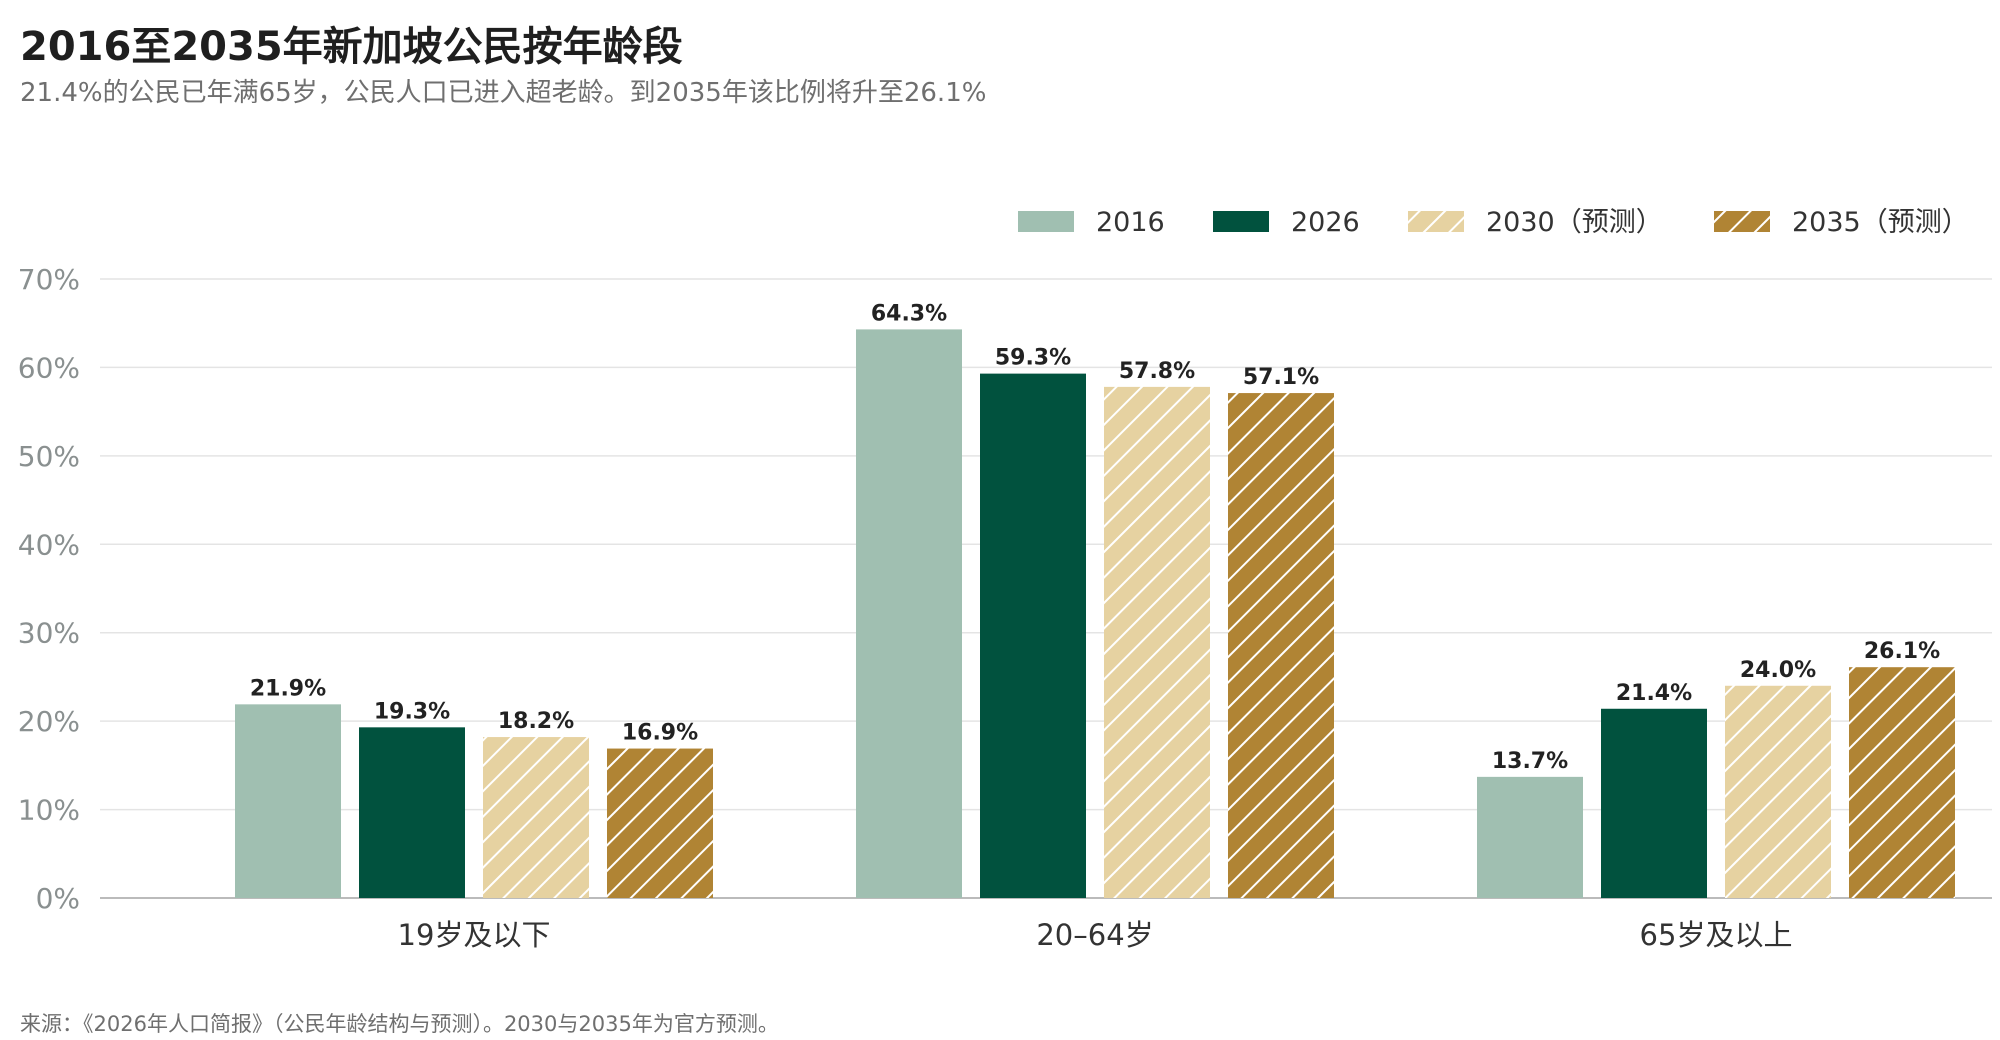 The image size is (2000, 1040). I want to click on y-tick-label: 50%, so click(49, 456).